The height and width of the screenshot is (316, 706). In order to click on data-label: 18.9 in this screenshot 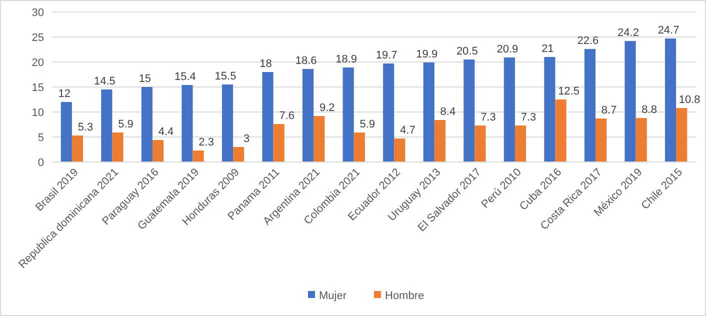, I will do `click(347, 60)`.